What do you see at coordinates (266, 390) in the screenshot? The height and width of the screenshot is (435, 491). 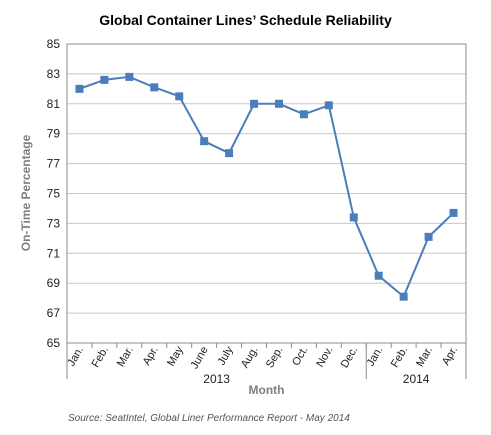 I see `x-axis-label: Month` at bounding box center [266, 390].